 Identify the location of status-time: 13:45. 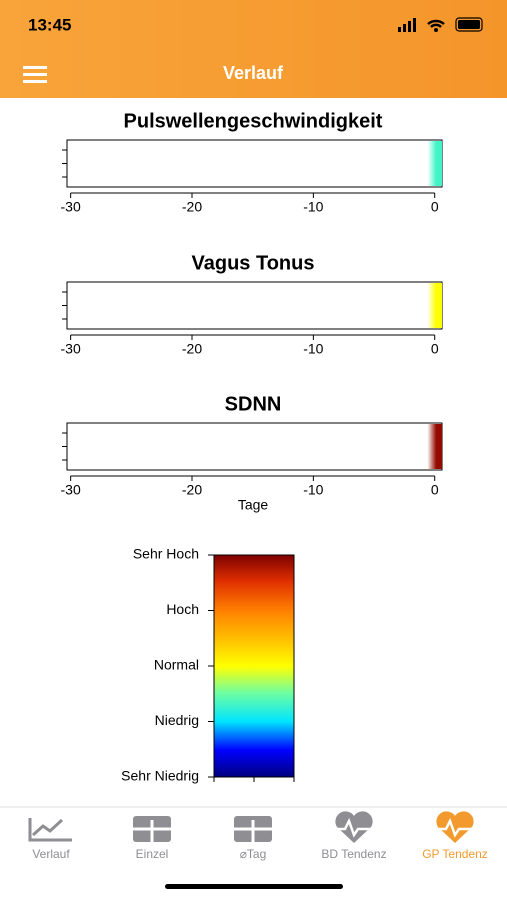
(49, 24).